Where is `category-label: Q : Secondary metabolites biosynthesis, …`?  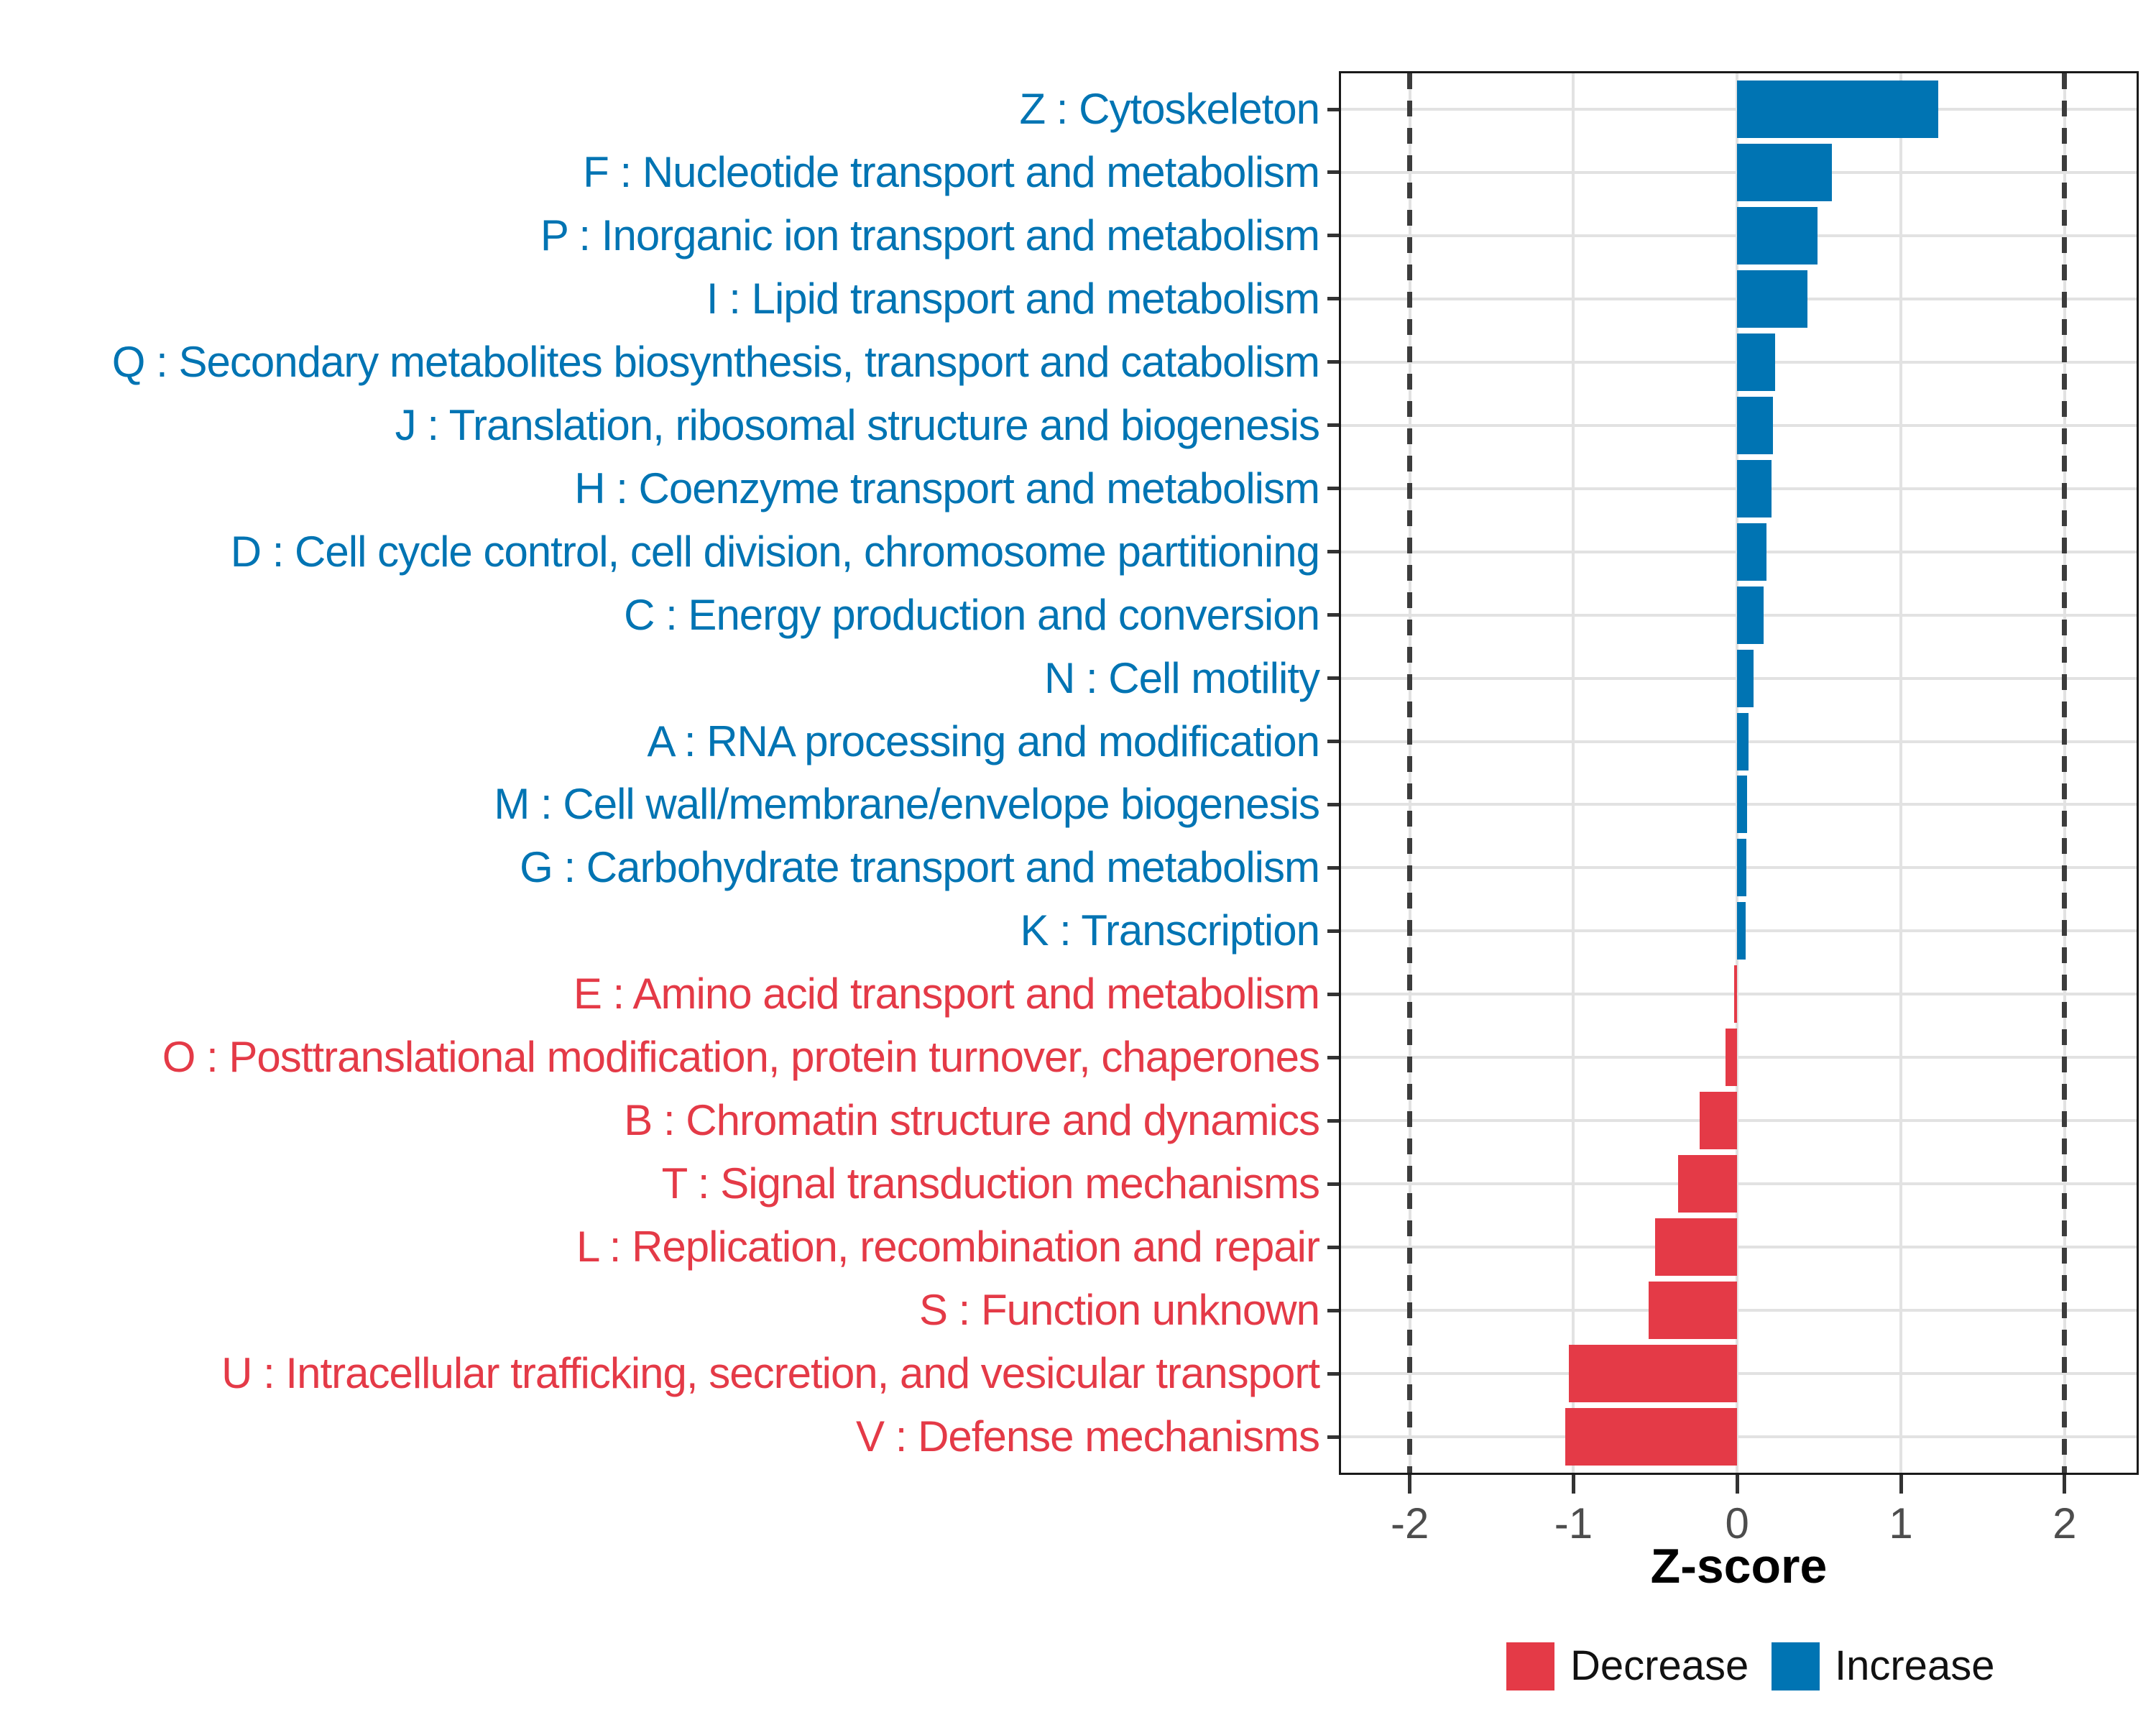 category-label: Q : Secondary metabolites biosynthesis, … is located at coordinates (715, 361).